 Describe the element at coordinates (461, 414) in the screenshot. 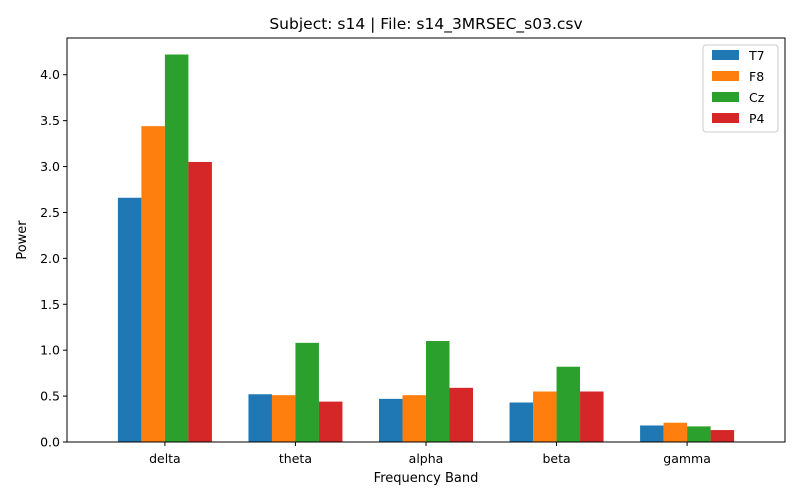

I see `bar-p4-alpha` at that location.